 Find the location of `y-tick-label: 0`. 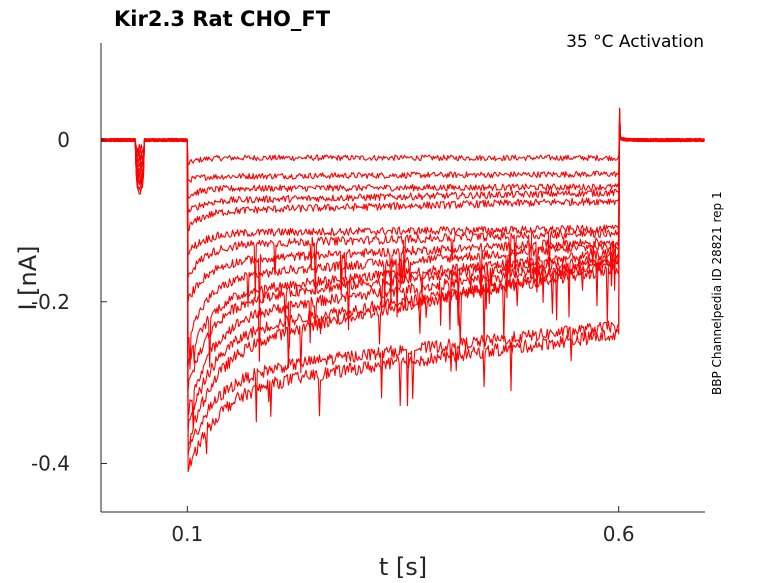

y-tick-label: 0 is located at coordinates (63, 140).